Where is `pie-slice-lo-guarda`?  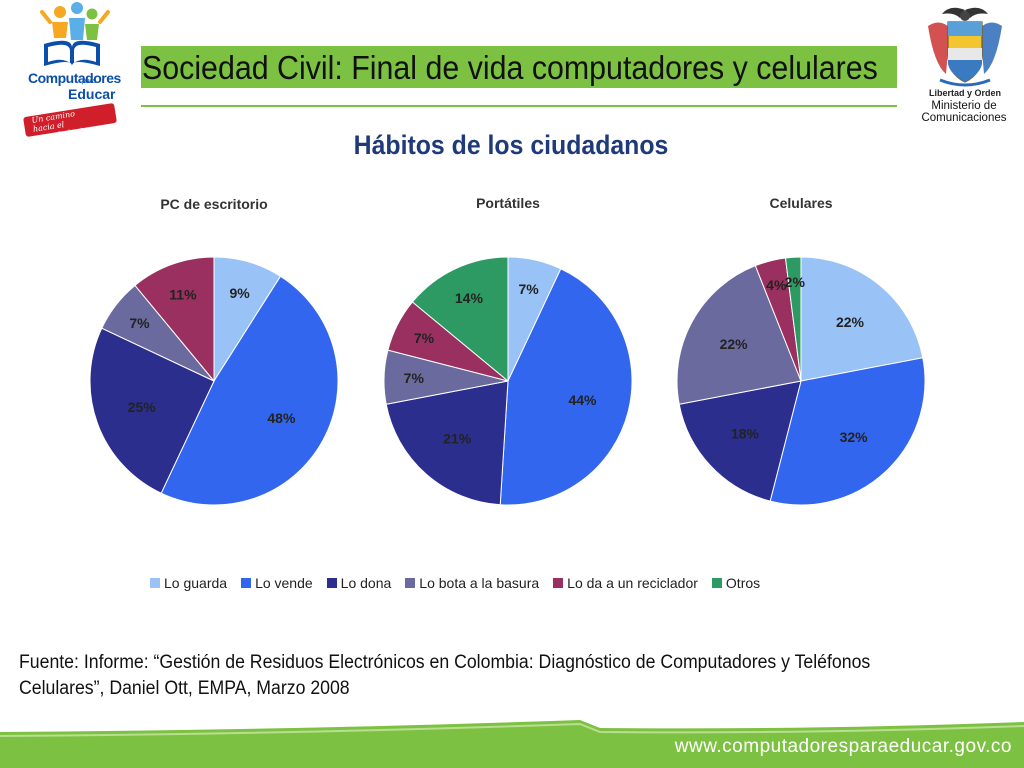
pie-slice-lo-guarda is located at coordinates (862, 319).